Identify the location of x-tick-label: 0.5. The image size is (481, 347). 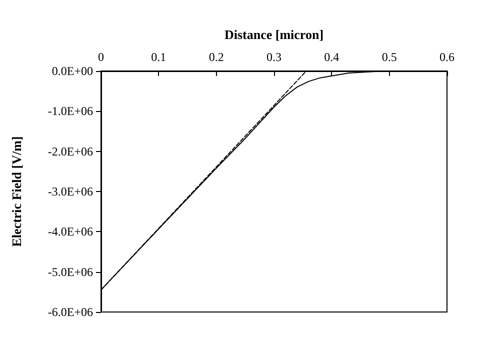
(389, 57).